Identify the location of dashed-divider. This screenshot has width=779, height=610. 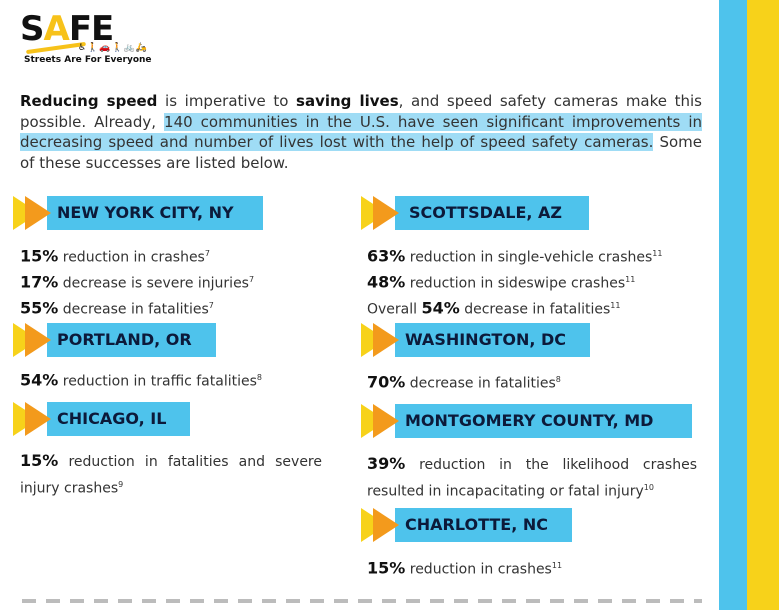
(362, 601).